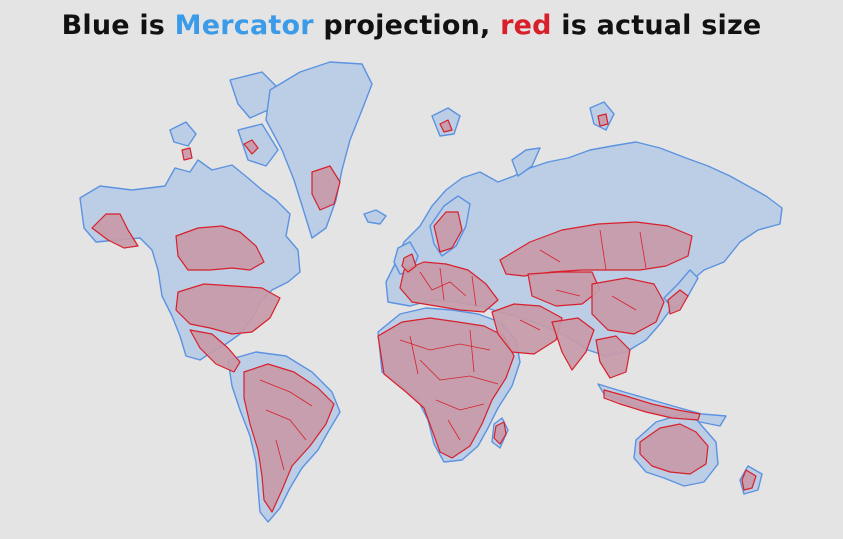 This screenshot has height=539, width=843. I want to click on actual-asia-borders, so click(583, 280).